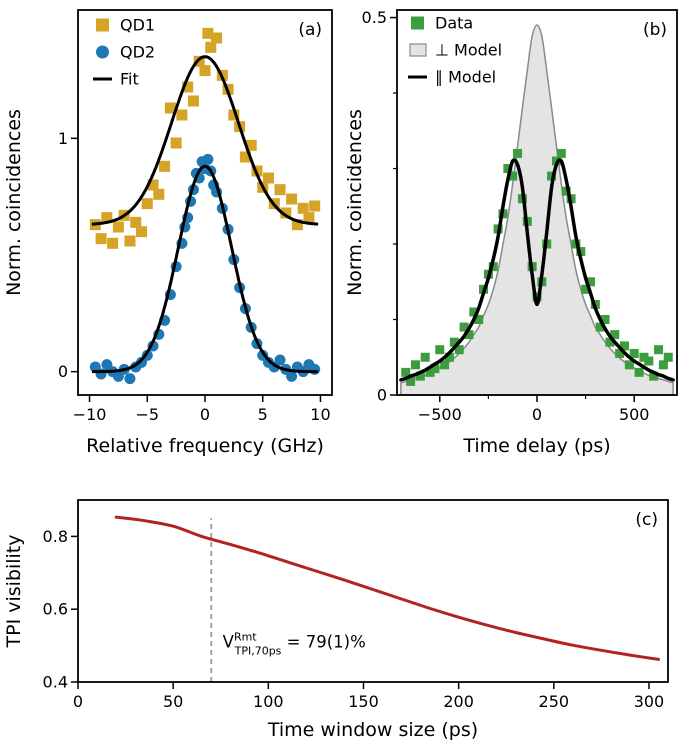 The width and height of the screenshot is (685, 748). What do you see at coordinates (634, 414) in the screenshot?
I see `svg-text: 500` at bounding box center [634, 414].